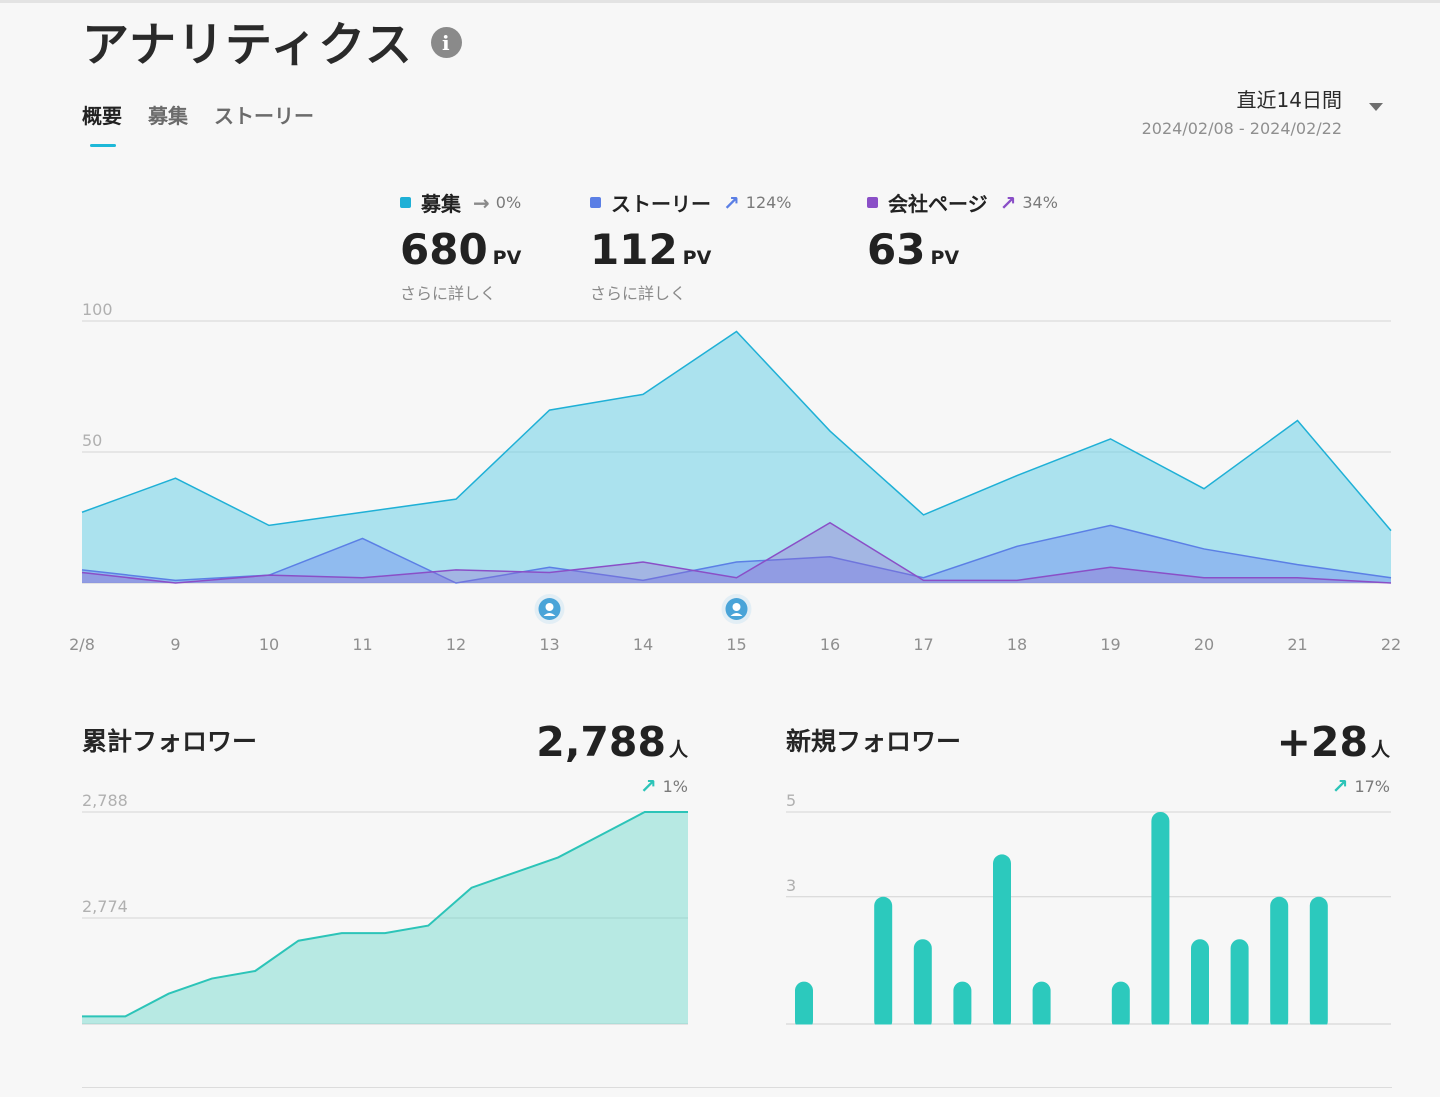 The height and width of the screenshot is (1097, 1440). I want to click on total-followers-trend: ↗ 1%, so click(664, 786).